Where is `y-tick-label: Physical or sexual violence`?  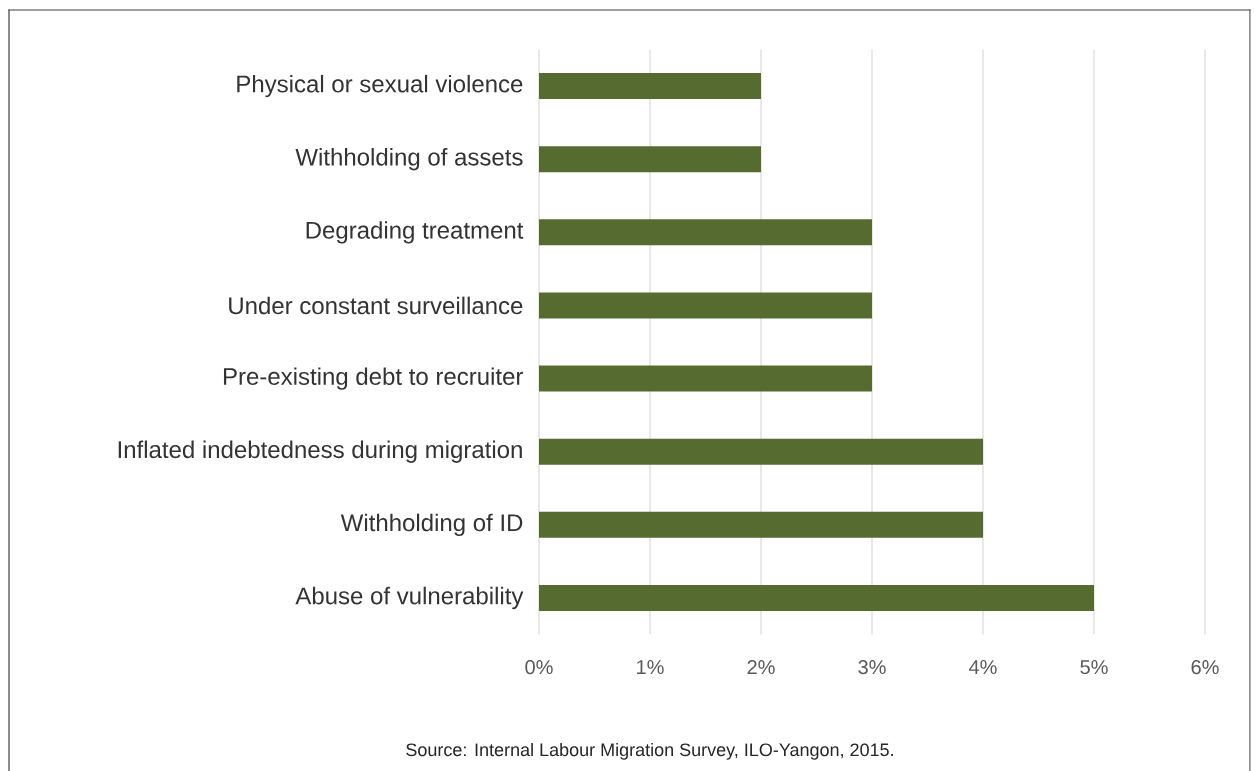 y-tick-label: Physical or sexual violence is located at coordinates (380, 86).